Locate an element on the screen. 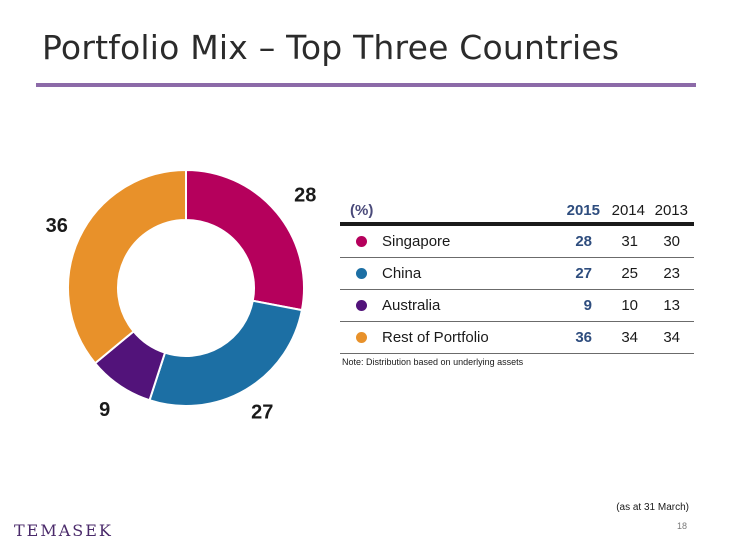  value-2013: 23 is located at coordinates (671, 273).